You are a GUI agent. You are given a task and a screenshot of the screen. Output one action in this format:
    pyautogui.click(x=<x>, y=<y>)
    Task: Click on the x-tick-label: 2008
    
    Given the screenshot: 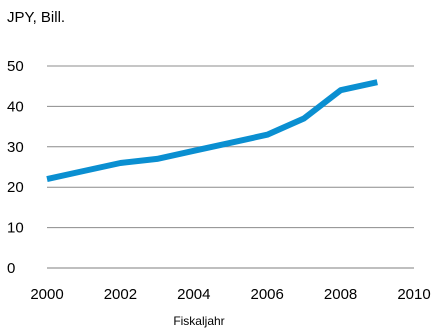 What is the action you would take?
    pyautogui.click(x=340, y=294)
    